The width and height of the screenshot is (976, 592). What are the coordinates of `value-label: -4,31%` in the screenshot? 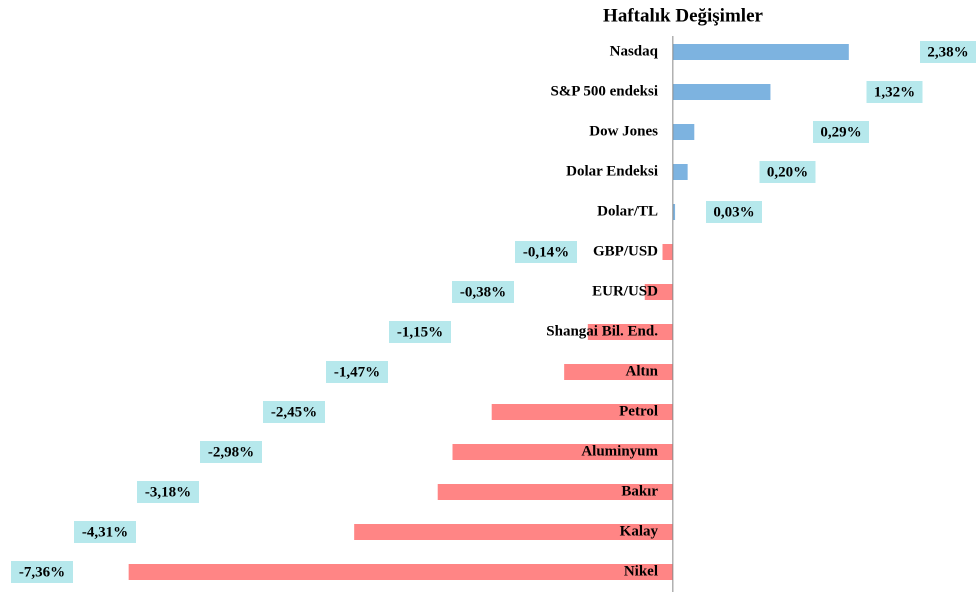 It's located at (105, 532).